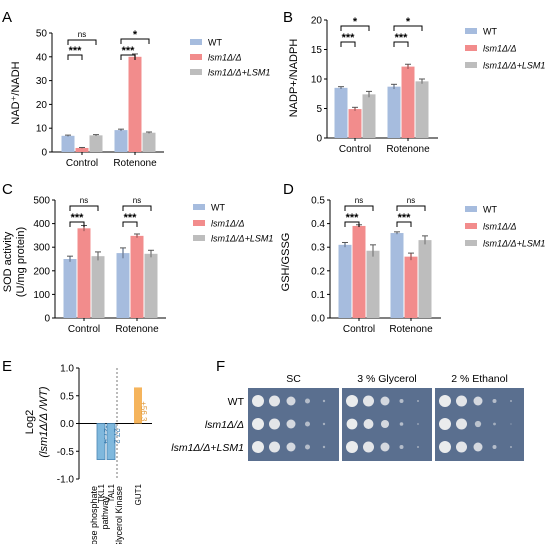 Image resolution: width=550 pixels, height=544 pixels. Describe the element at coordinates (207, 448) in the screenshot. I see `spot-strain-label: lsm1Δ/Δ+LSM1` at that location.